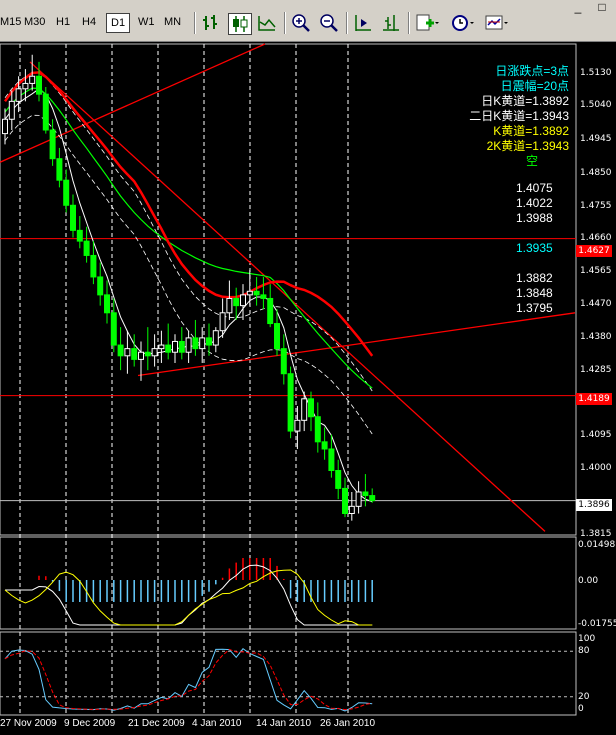 This screenshot has width=616, height=735. I want to click on templates-icon, so click(497, 23).